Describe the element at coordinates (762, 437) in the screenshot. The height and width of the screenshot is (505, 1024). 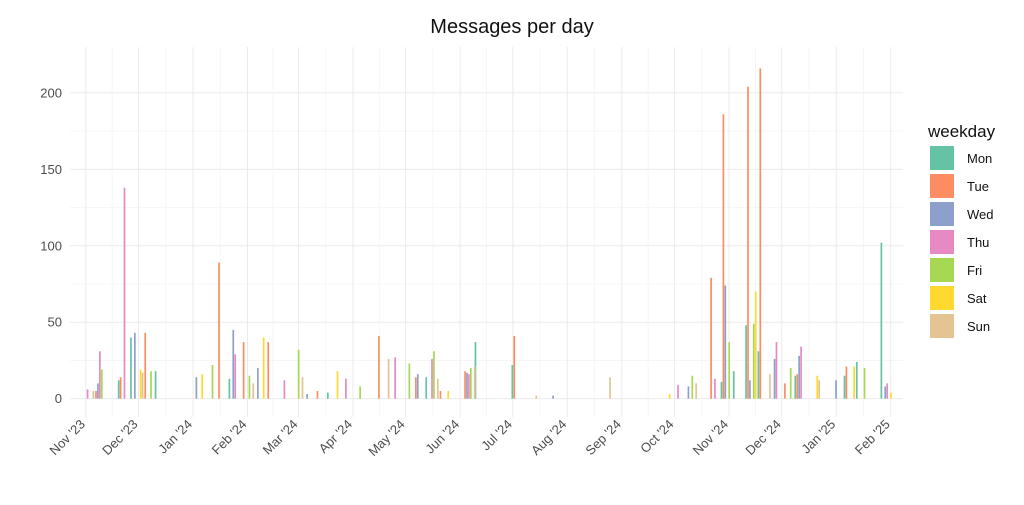
I see `x-tick-label: Dec '24` at that location.